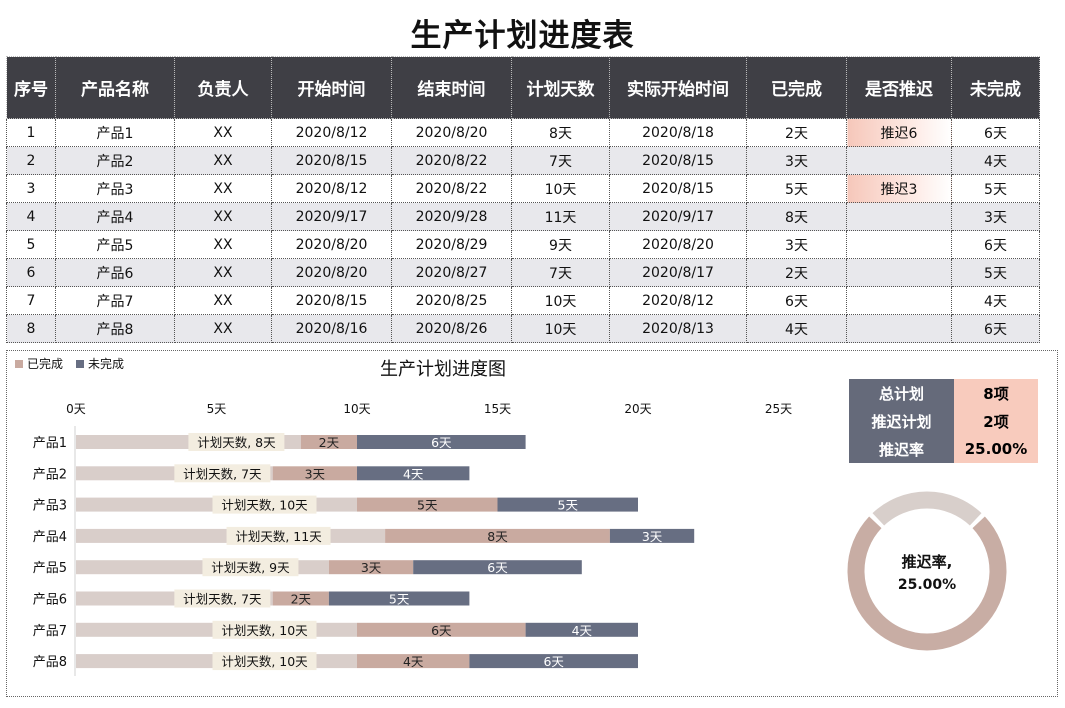 The image size is (1065, 708). I want to click on table-cell: 4天, so click(995, 160).